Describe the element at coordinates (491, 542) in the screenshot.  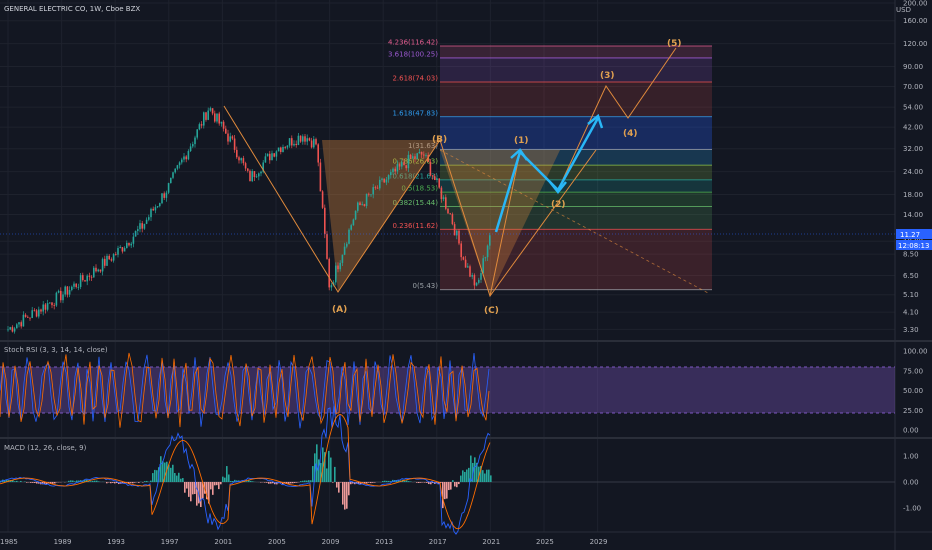
I see `time-tick: 2021` at that location.